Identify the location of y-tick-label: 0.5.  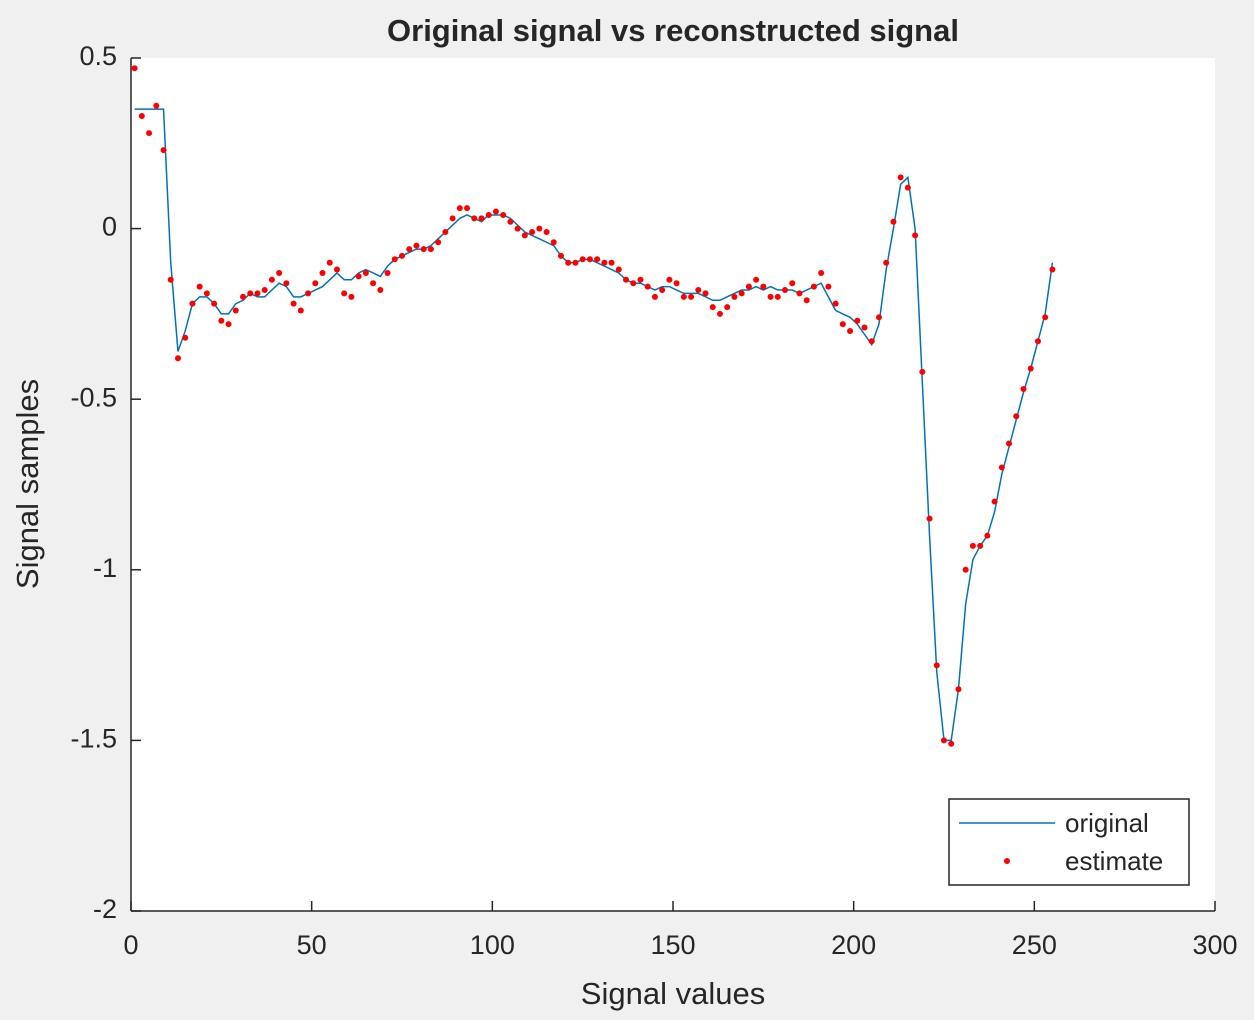
(98, 56).